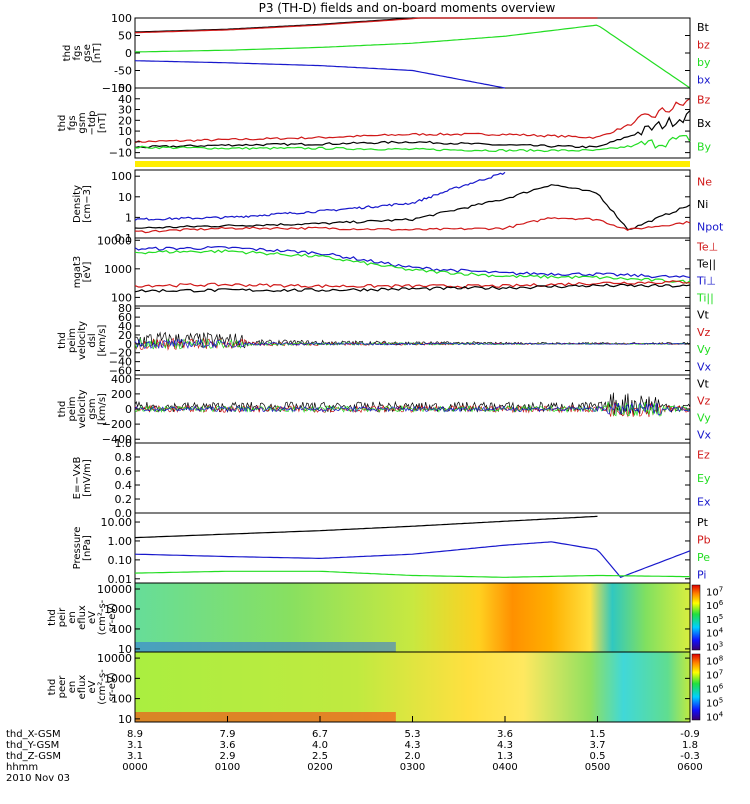 The height and width of the screenshot is (804, 750). I want to click on y-axis-label: dsl, so click(92, 340).